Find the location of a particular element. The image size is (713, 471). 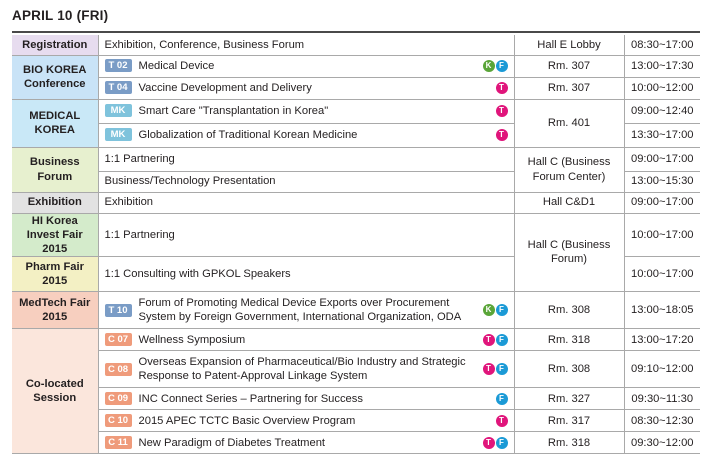

hall-cell: Rm. 317 is located at coordinates (569, 421).